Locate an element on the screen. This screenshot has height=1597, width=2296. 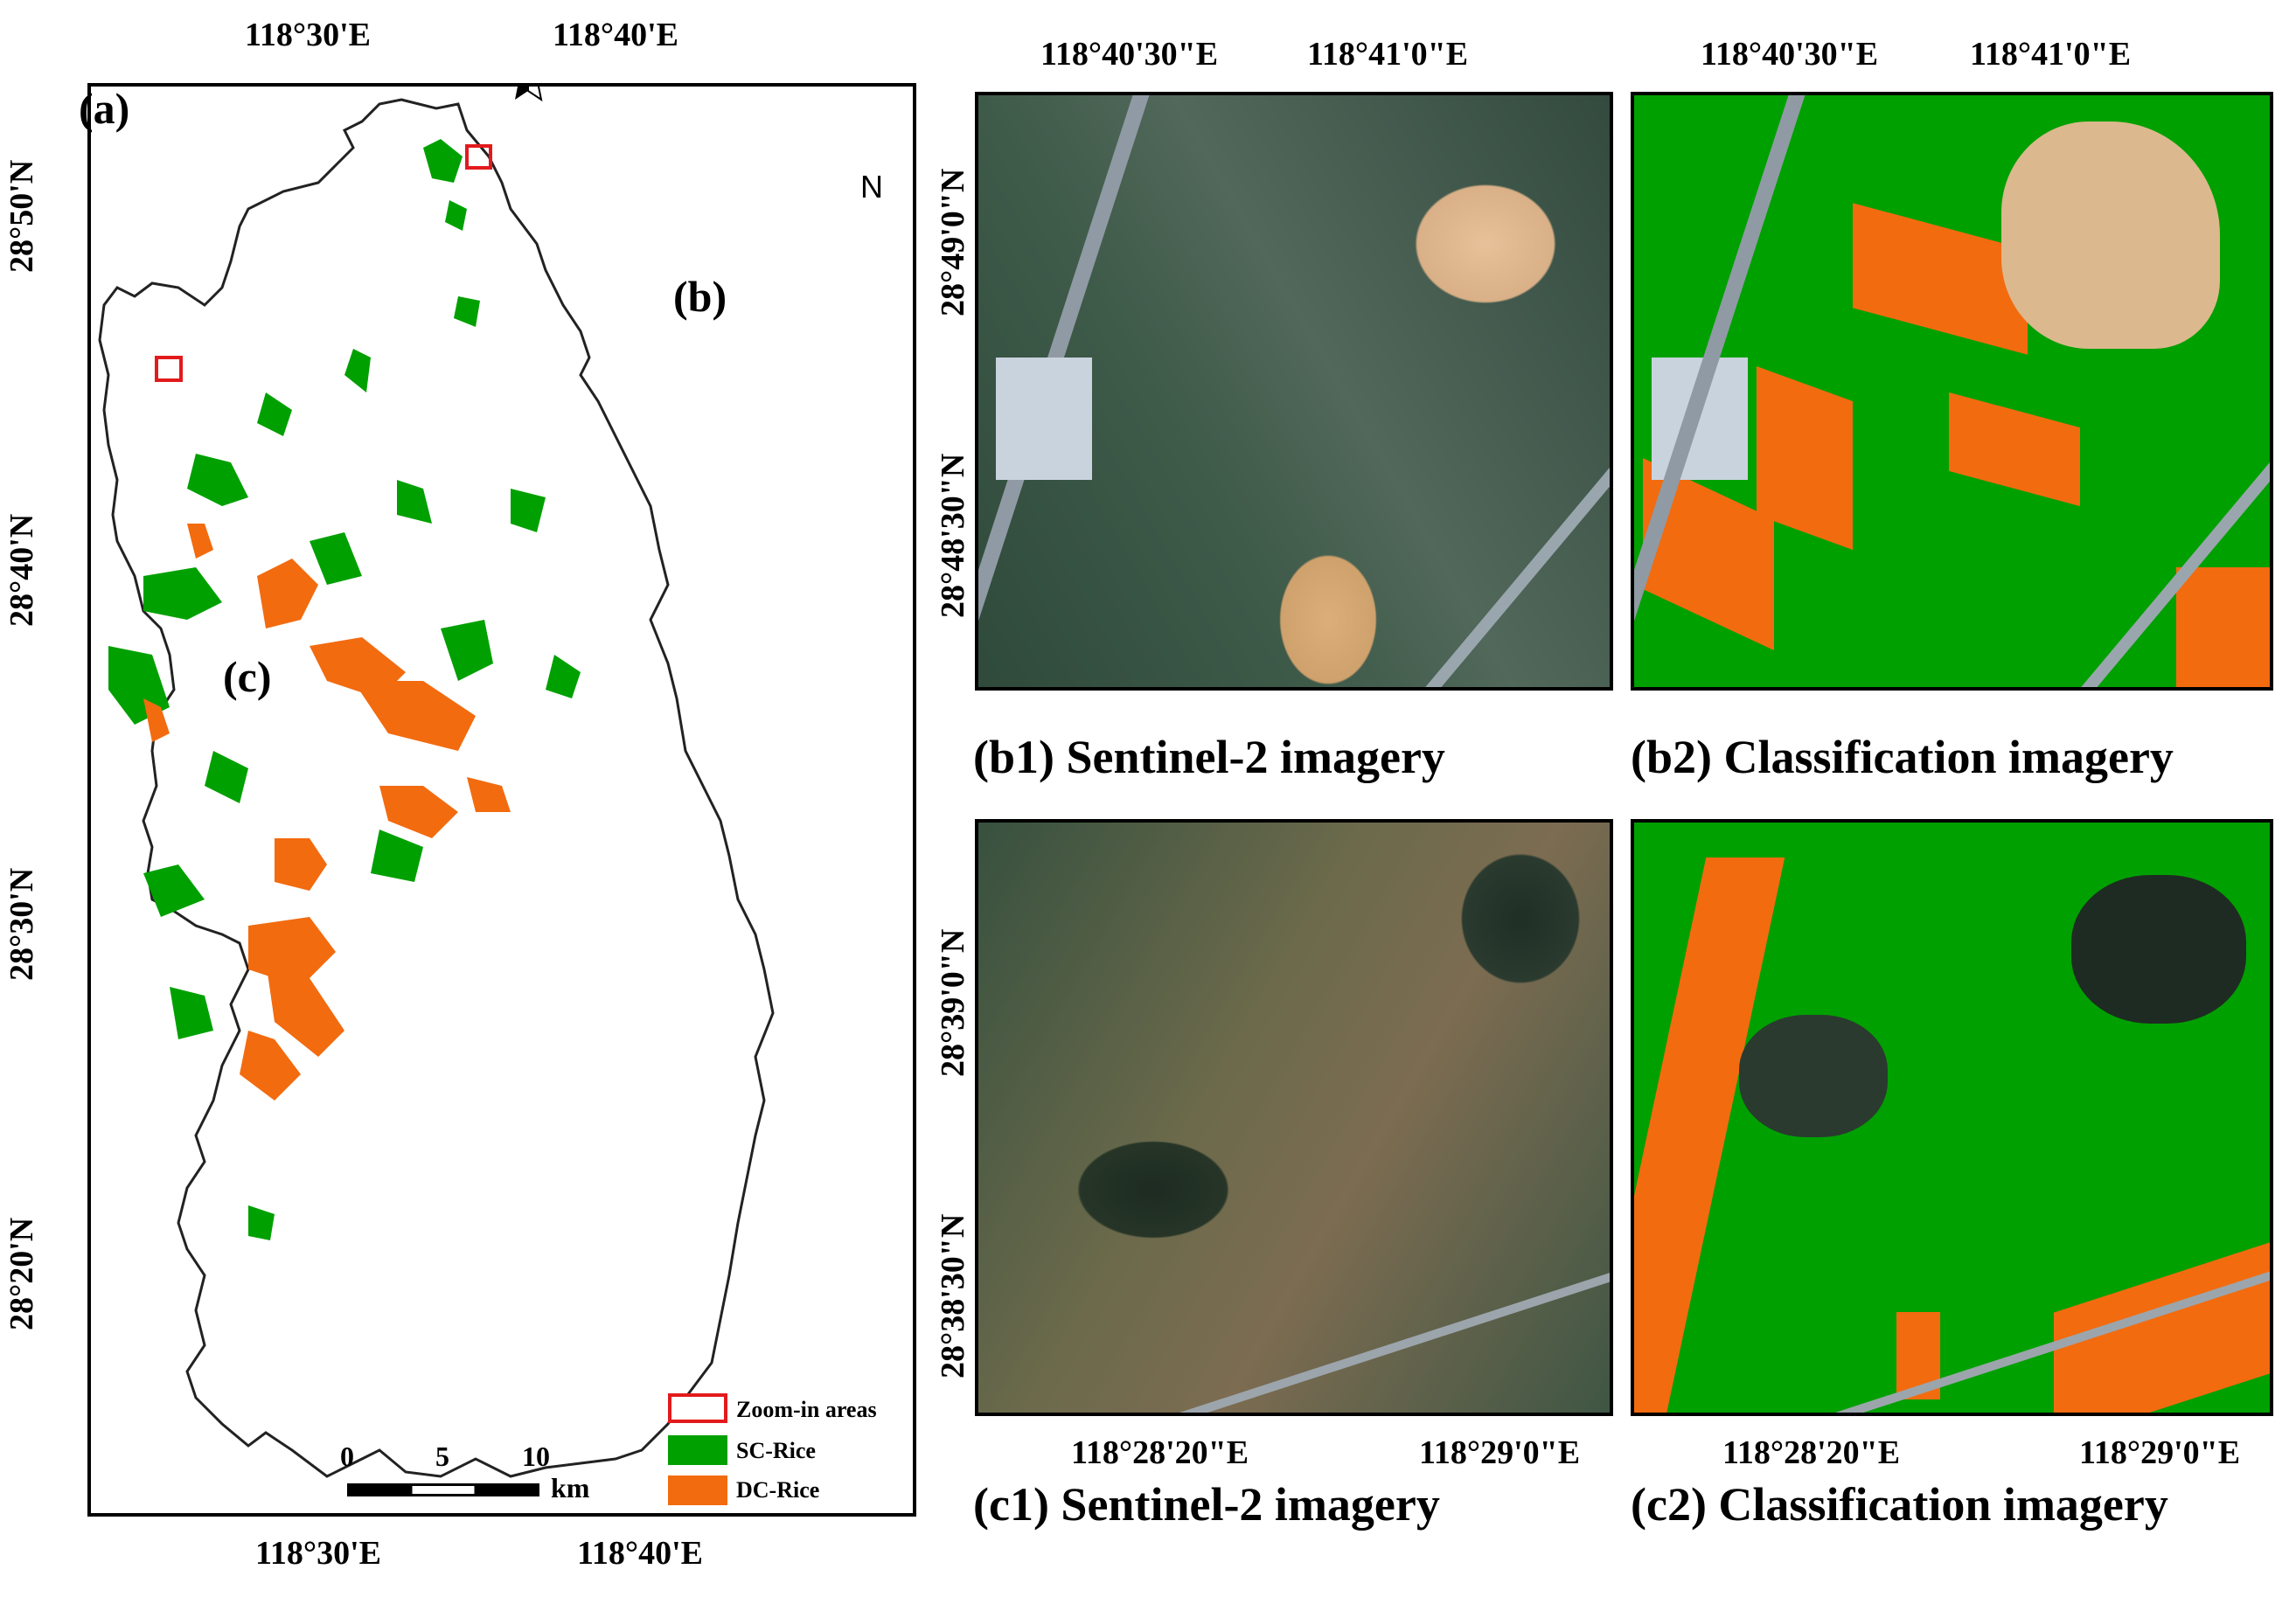
c1-bottom-lon-2: 118°29'0"E is located at coordinates (1500, 1452).